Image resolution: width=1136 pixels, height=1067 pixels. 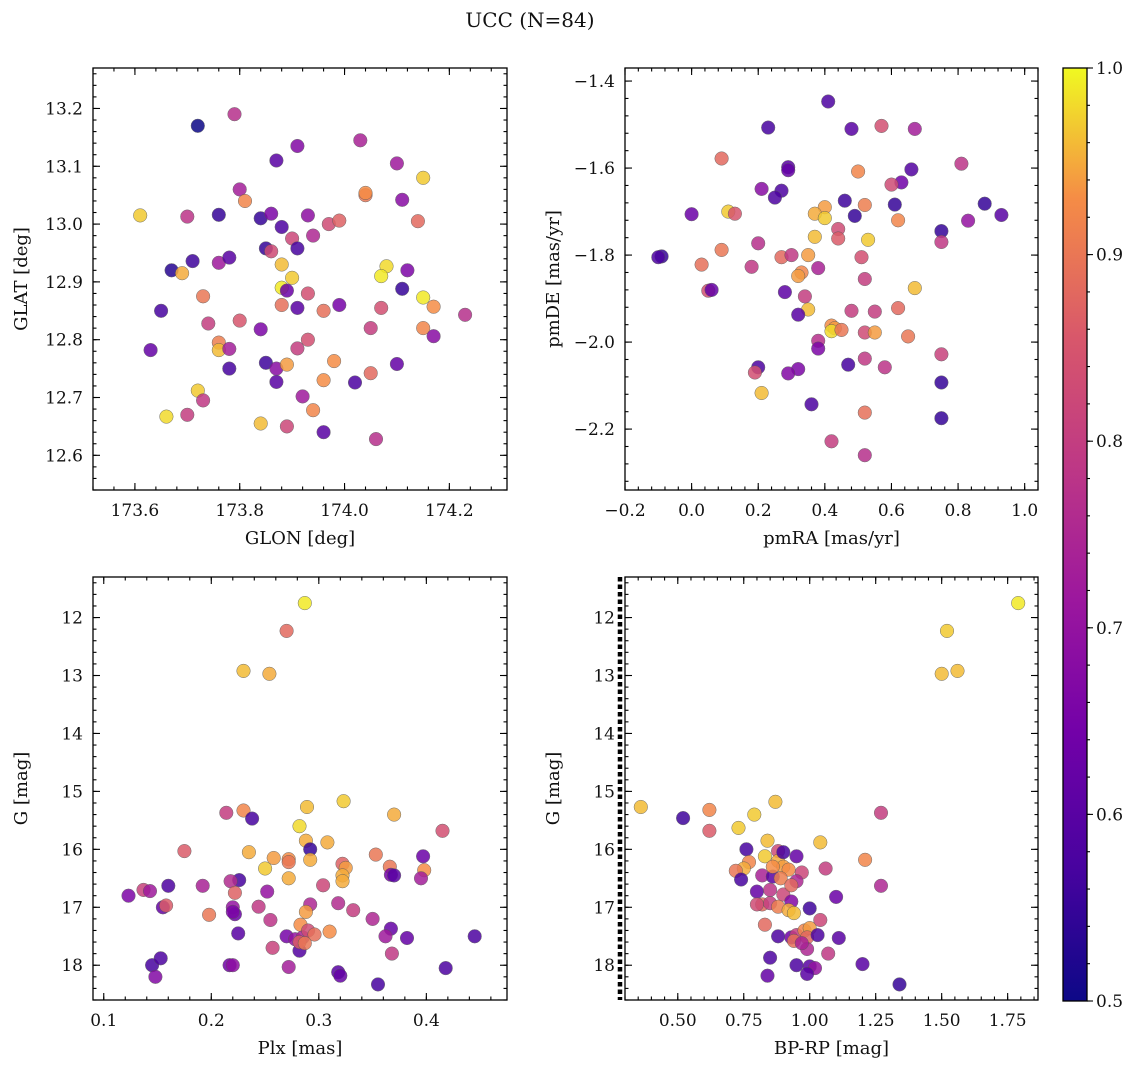 I want to click on y-tick-label: 17, so click(x=604, y=908).